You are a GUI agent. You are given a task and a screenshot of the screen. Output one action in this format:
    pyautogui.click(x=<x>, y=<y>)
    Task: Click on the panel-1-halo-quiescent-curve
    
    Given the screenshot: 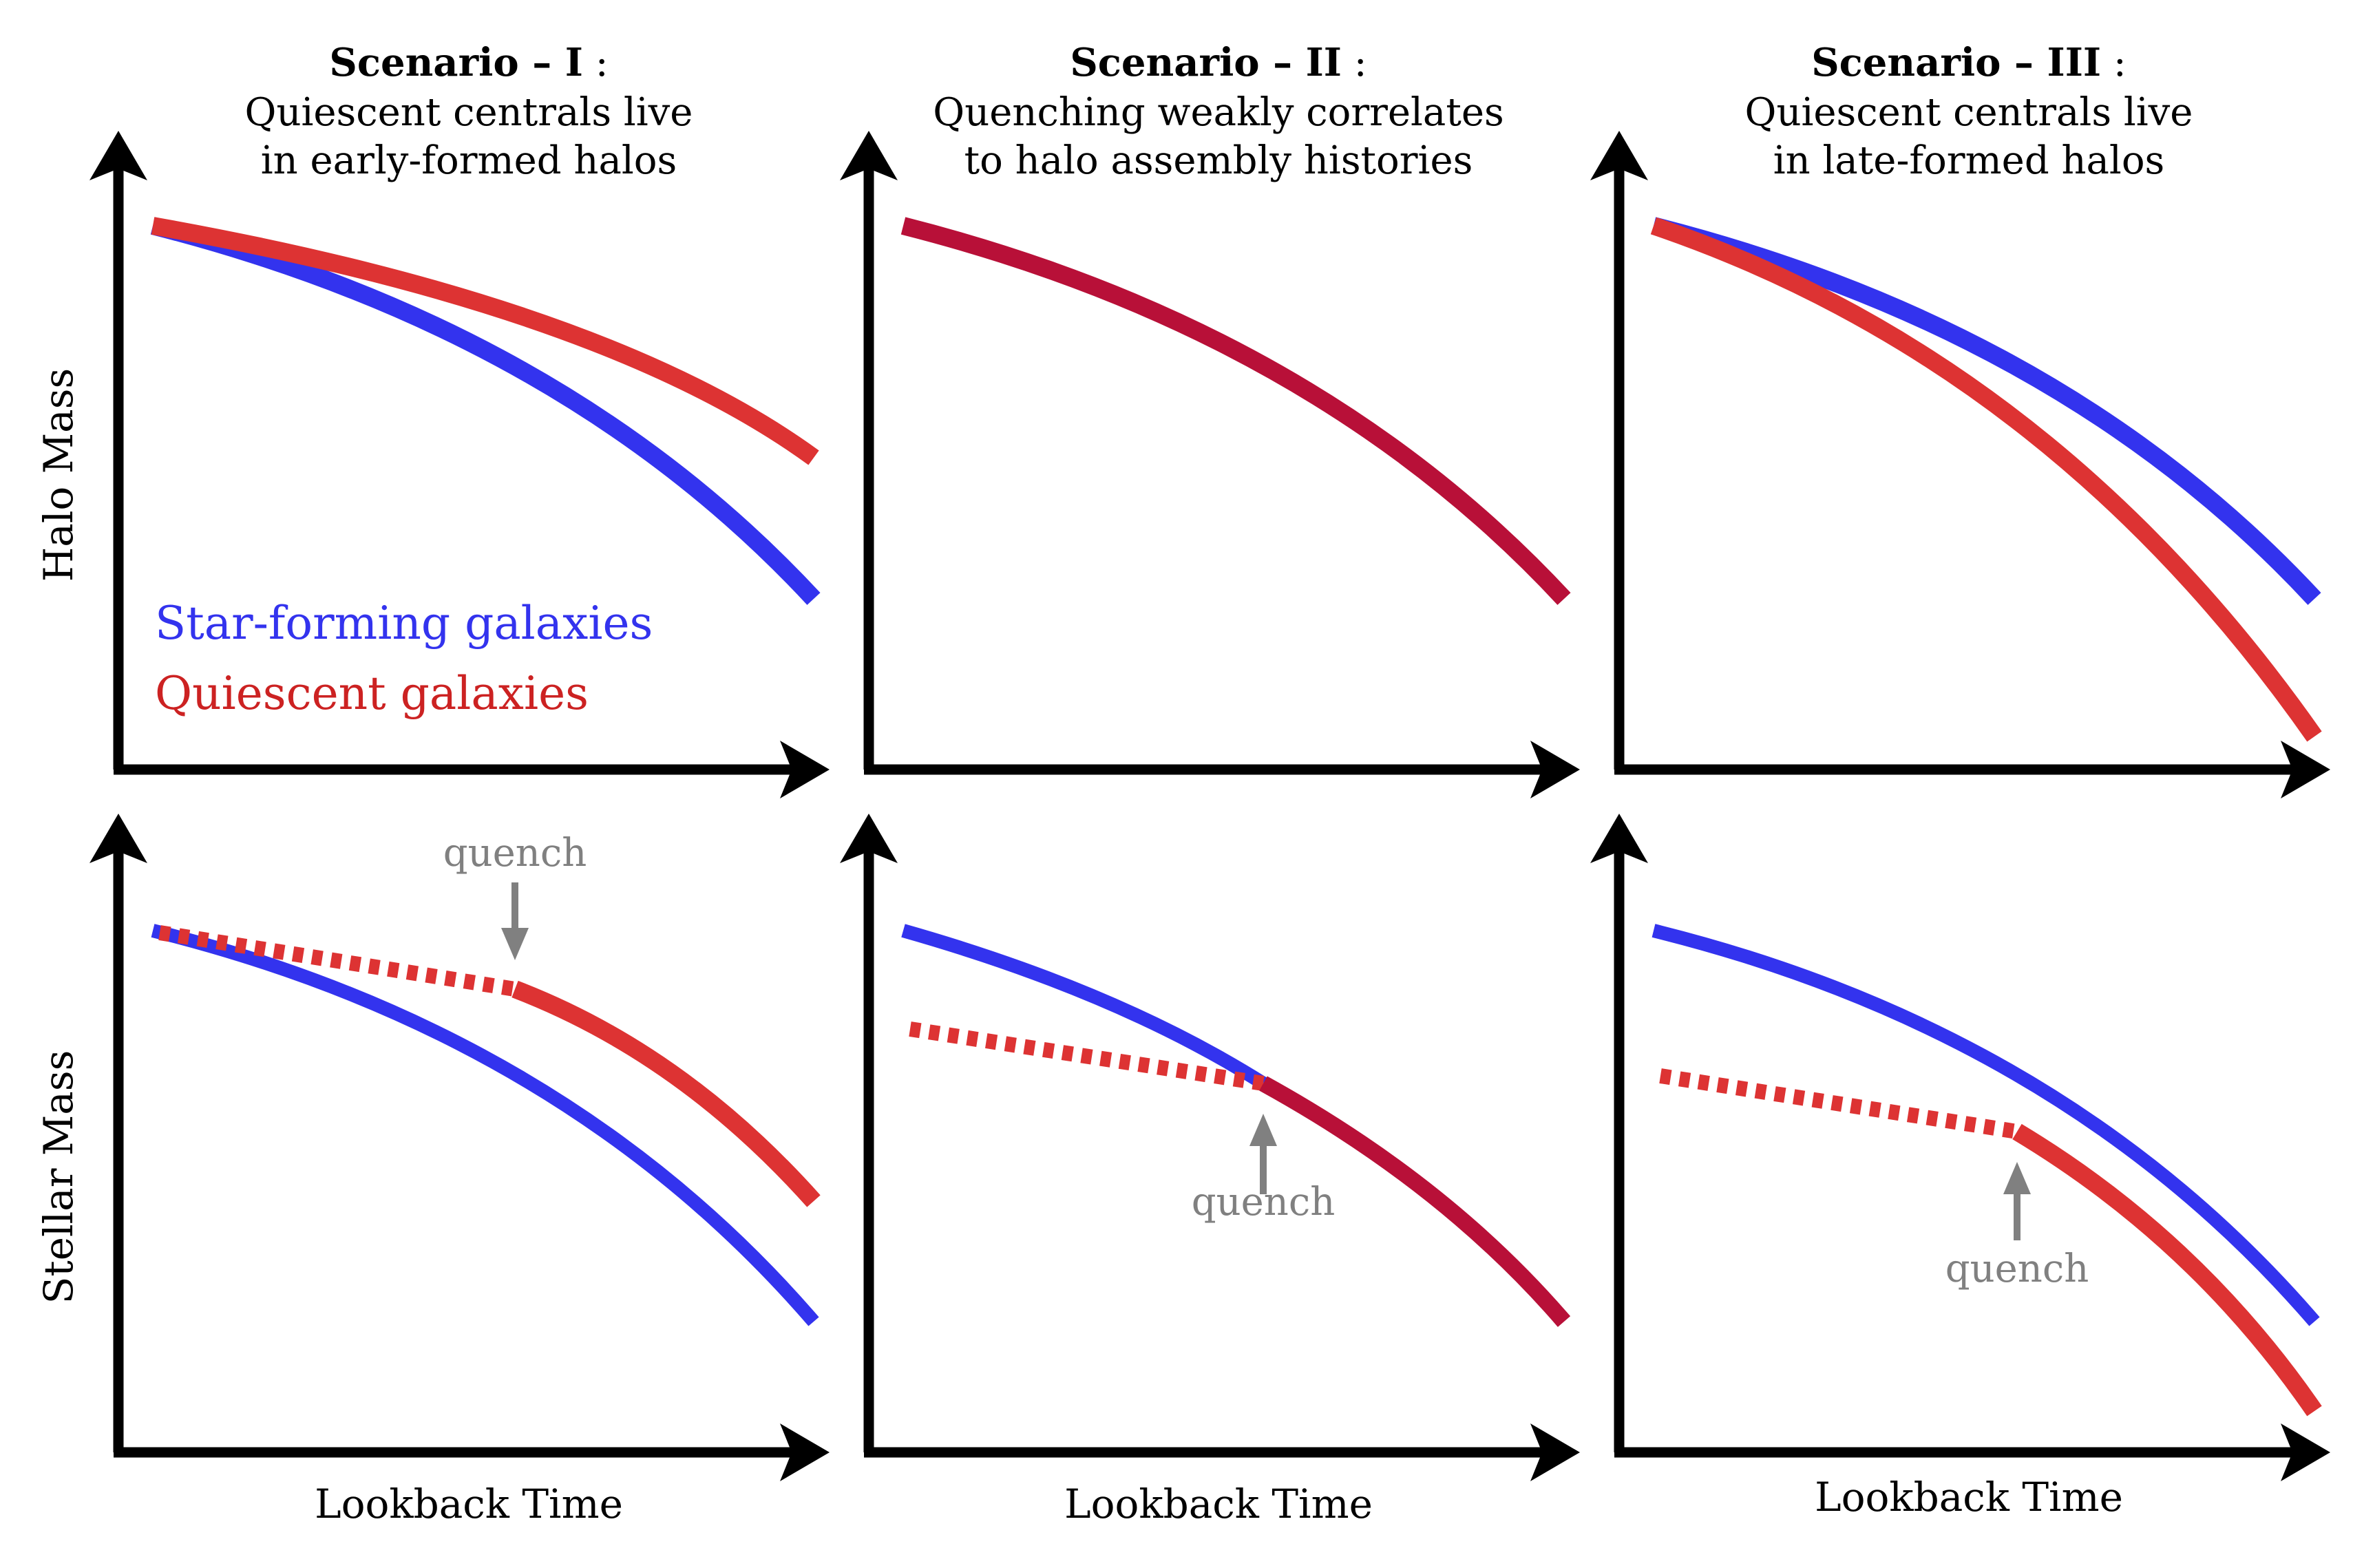 What is the action you would take?
    pyautogui.click(x=485, y=341)
    